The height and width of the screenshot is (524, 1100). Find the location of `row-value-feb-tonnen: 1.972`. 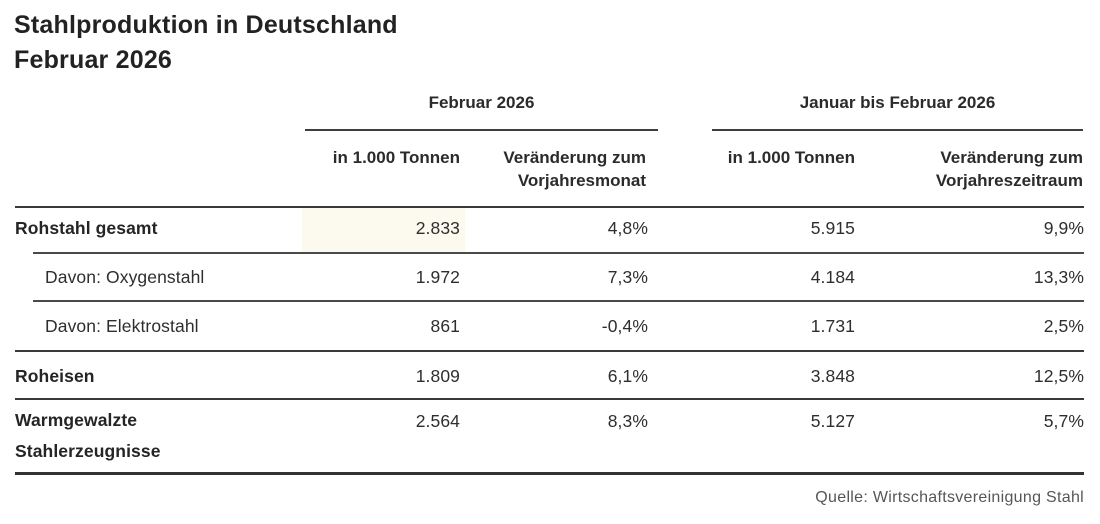

row-value-feb-tonnen: 1.972 is located at coordinates (437, 277).